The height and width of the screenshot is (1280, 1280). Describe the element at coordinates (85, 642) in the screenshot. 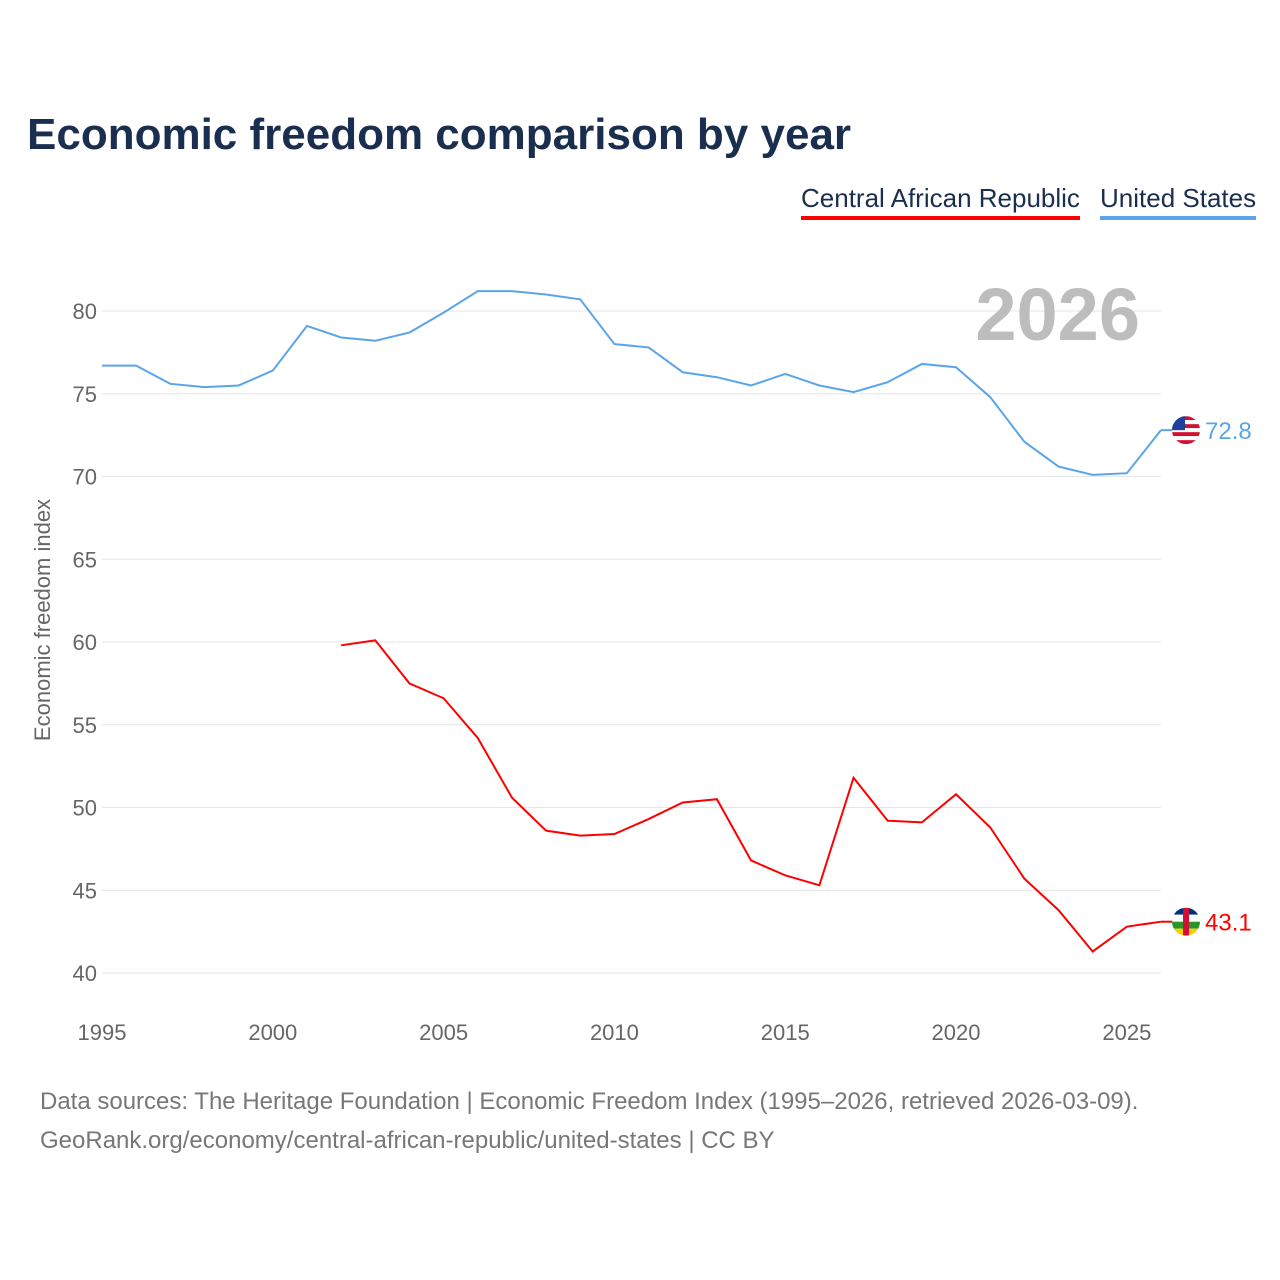

I see `y-tick-label: 60` at that location.